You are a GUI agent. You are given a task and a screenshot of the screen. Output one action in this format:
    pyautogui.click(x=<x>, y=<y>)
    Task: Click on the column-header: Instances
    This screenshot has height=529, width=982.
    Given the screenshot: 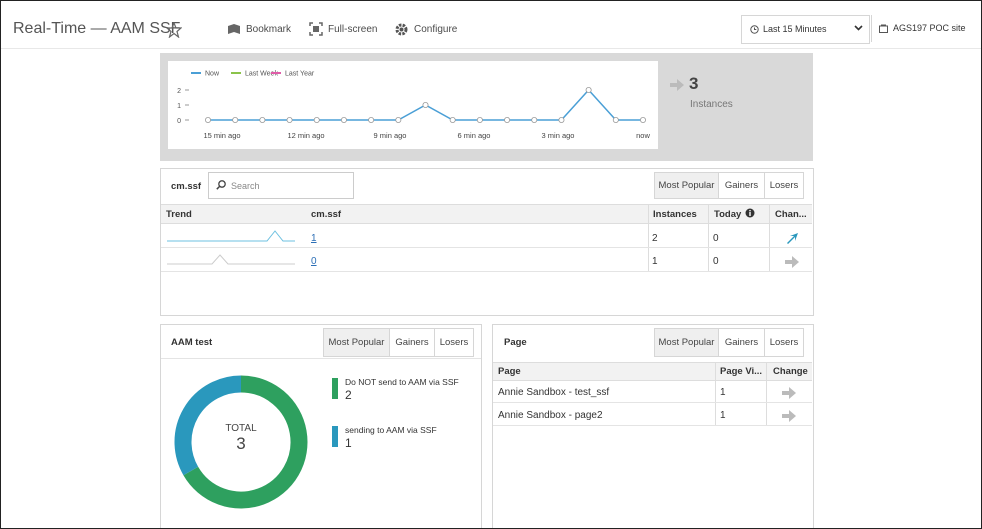 What is the action you would take?
    pyautogui.click(x=675, y=214)
    